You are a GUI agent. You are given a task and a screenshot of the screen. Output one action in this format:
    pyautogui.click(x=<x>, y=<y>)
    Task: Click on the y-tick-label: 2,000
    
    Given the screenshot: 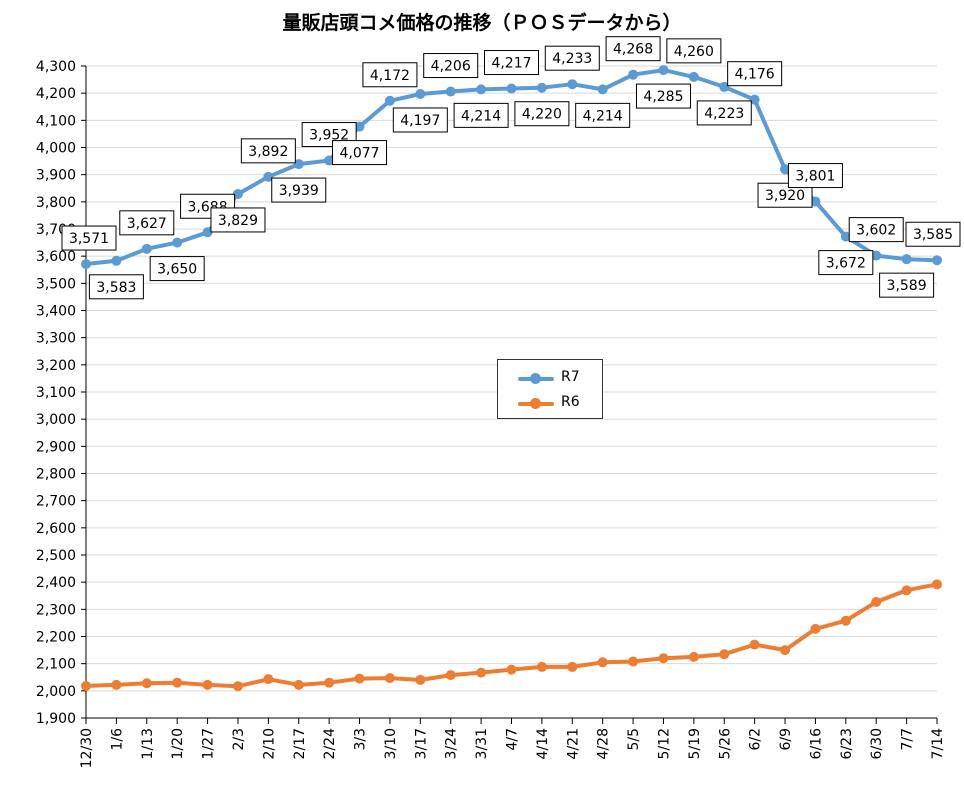 What is the action you would take?
    pyautogui.click(x=56, y=692)
    